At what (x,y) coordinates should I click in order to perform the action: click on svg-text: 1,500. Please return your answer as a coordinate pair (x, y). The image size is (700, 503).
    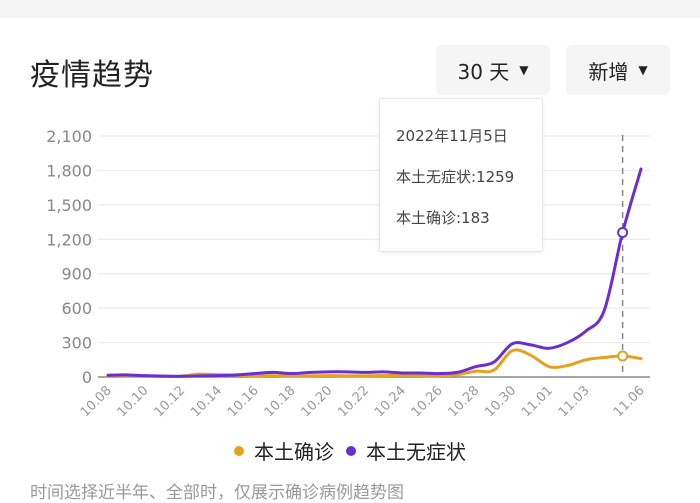
    Looking at the image, I should click on (69, 205).